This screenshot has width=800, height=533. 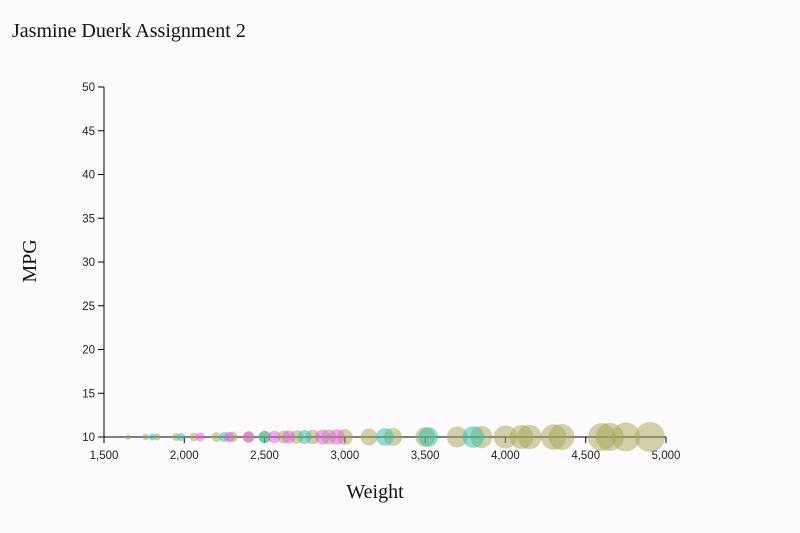 What do you see at coordinates (184, 456) in the screenshot?
I see `x-tick-label: 2,000` at bounding box center [184, 456].